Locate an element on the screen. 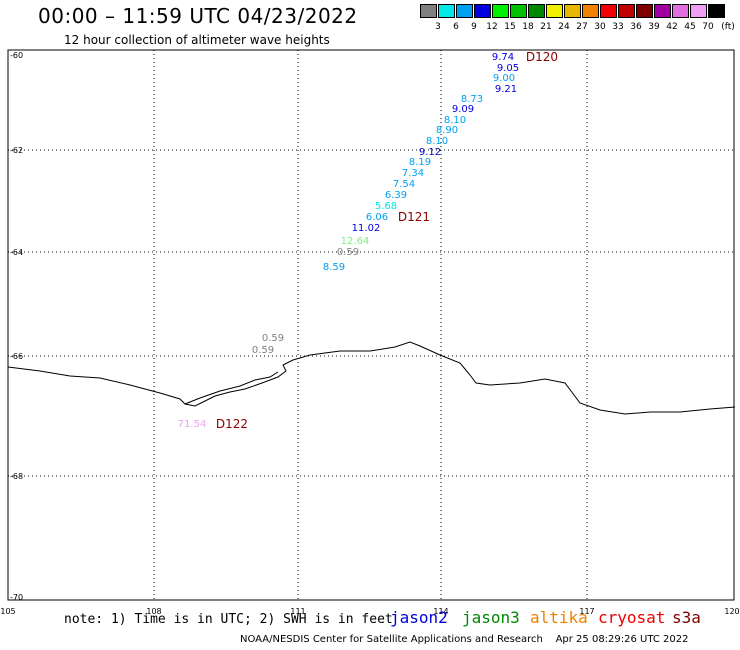  satellite-name-jason2: jason2 is located at coordinates (419, 617).